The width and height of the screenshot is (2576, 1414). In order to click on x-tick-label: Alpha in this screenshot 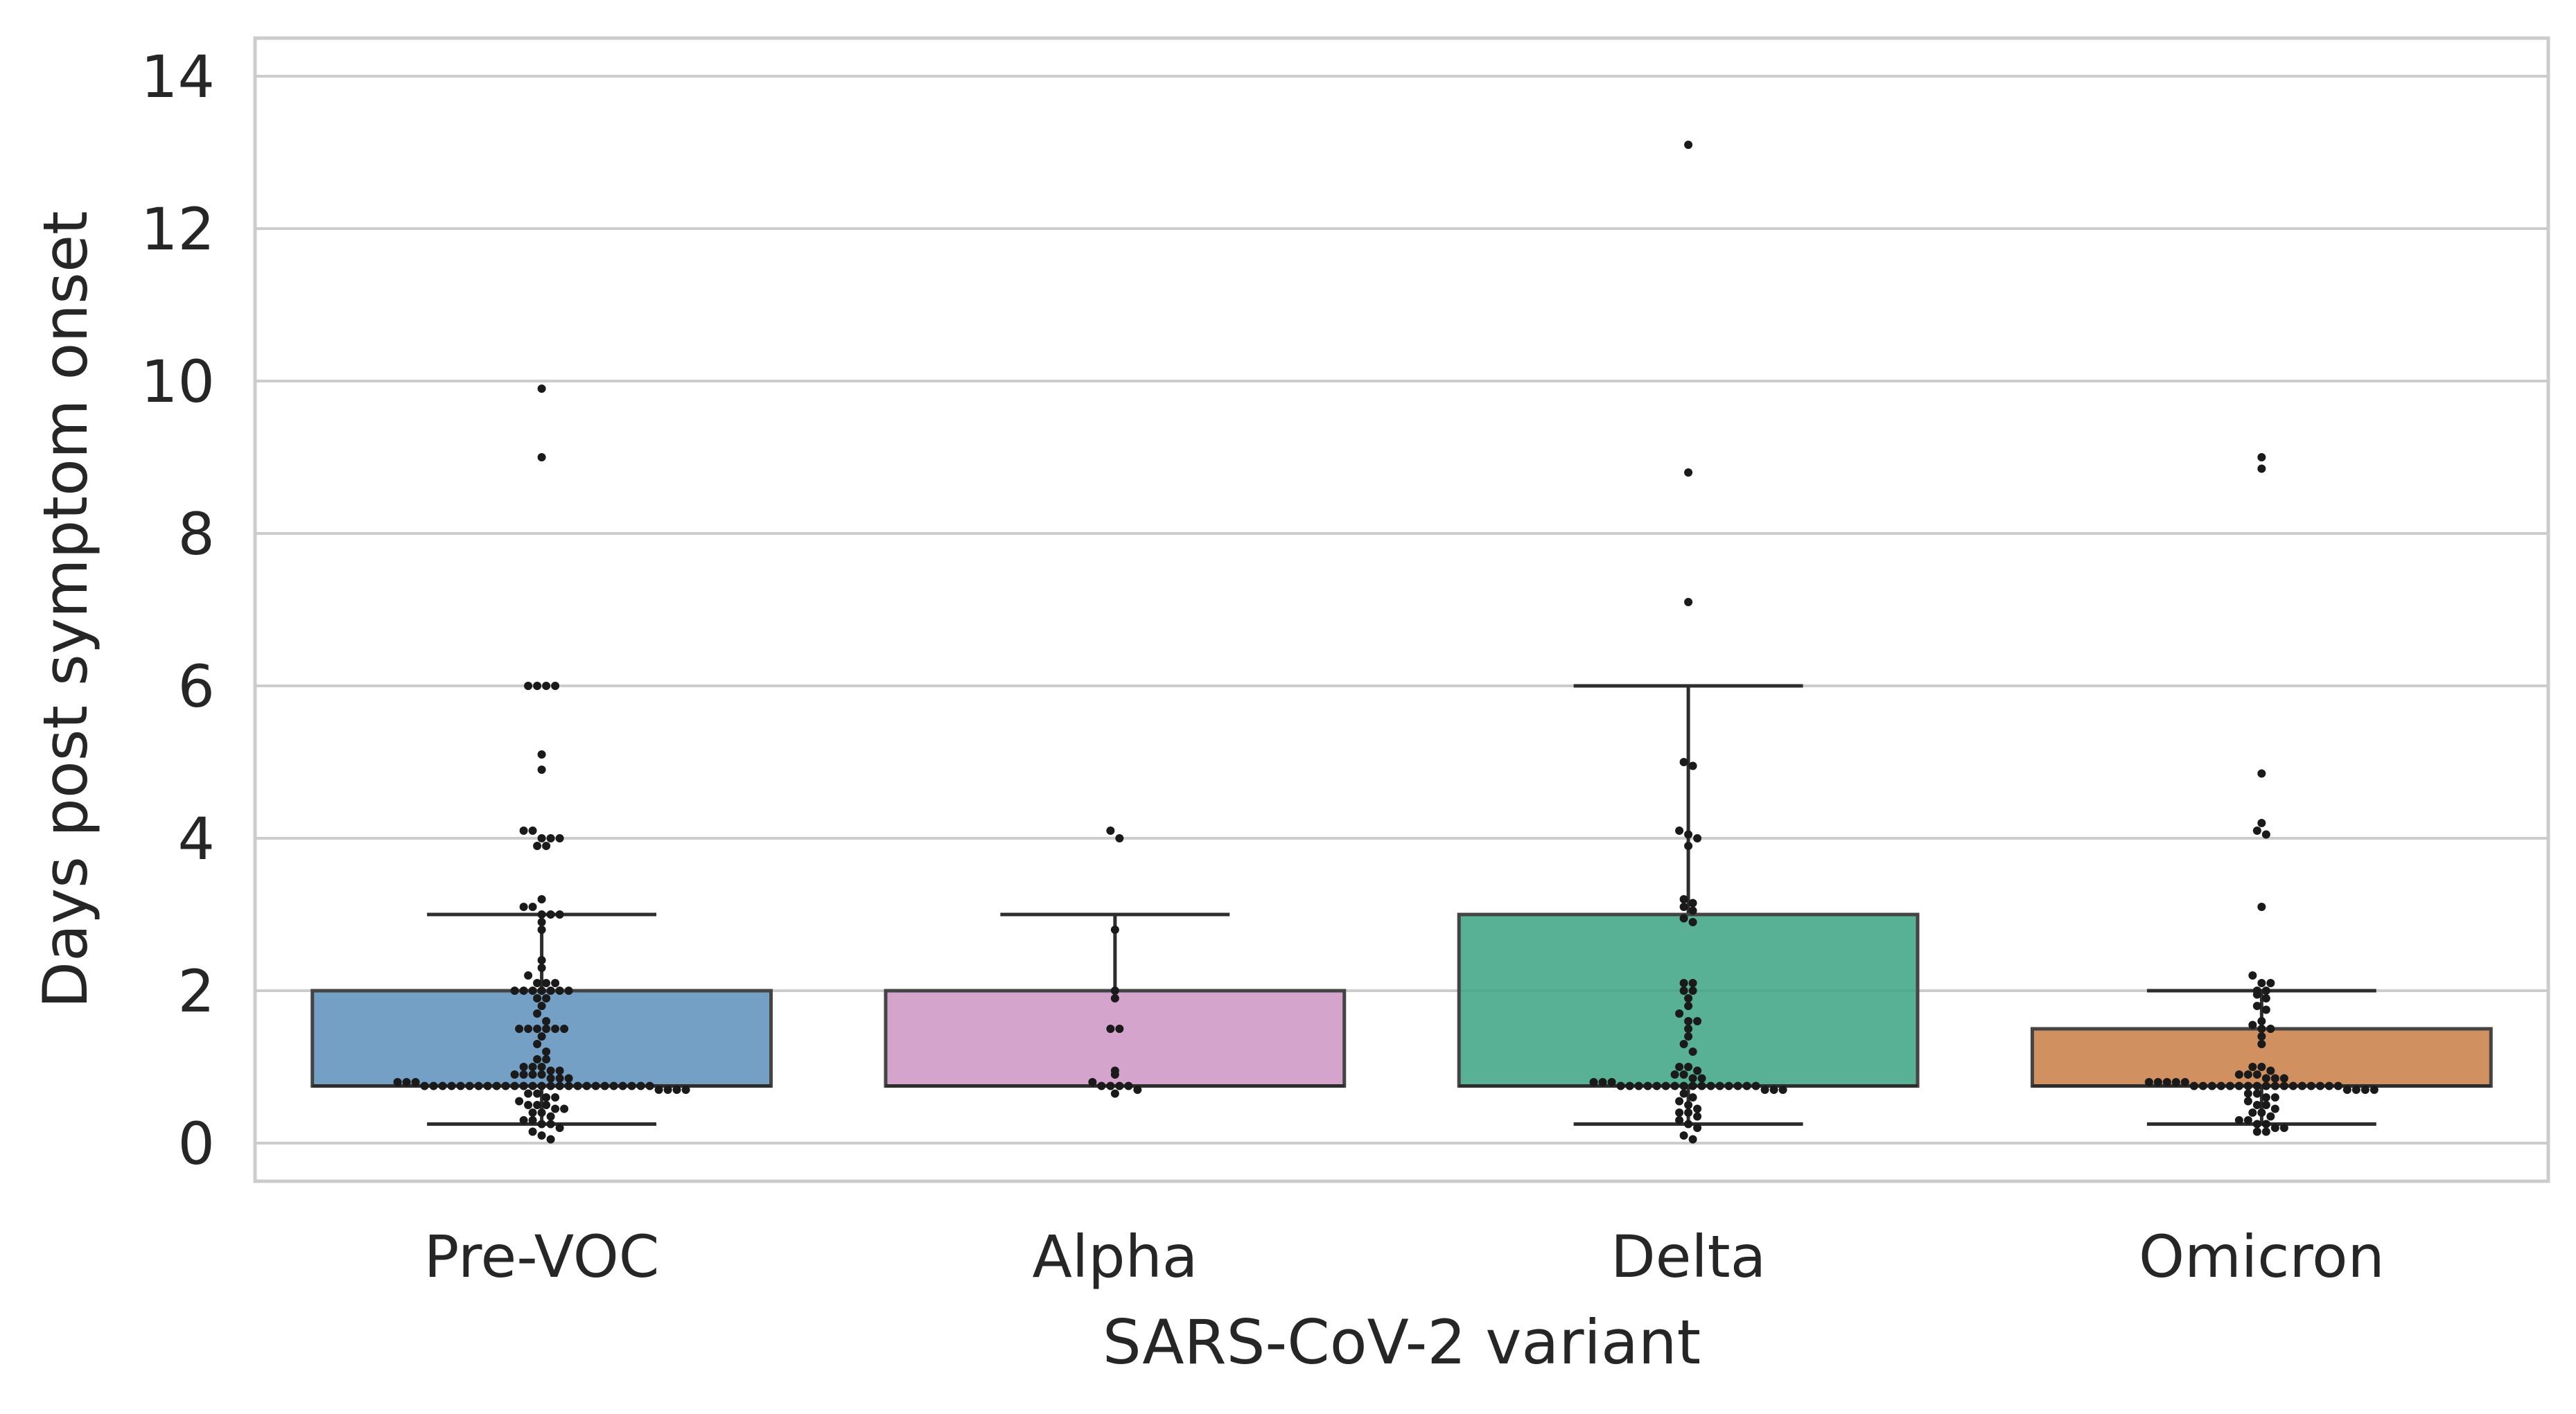, I will do `click(1115, 1257)`.